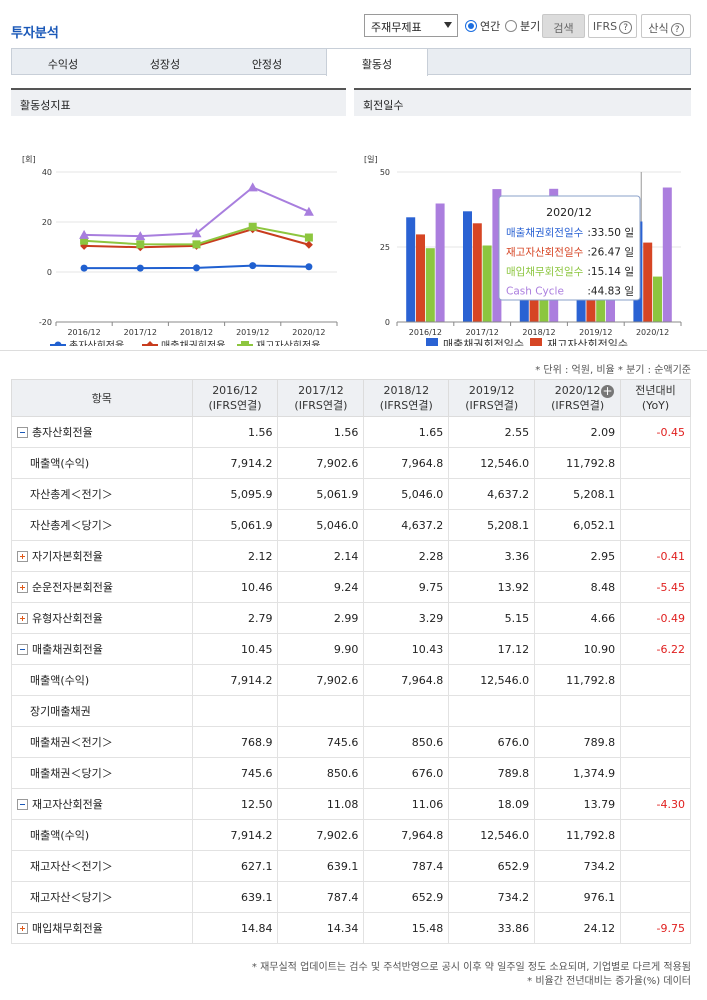 This screenshot has height=1000, width=707. Describe the element at coordinates (578, 804) in the screenshot. I see `value-cell: 13.79` at that location.